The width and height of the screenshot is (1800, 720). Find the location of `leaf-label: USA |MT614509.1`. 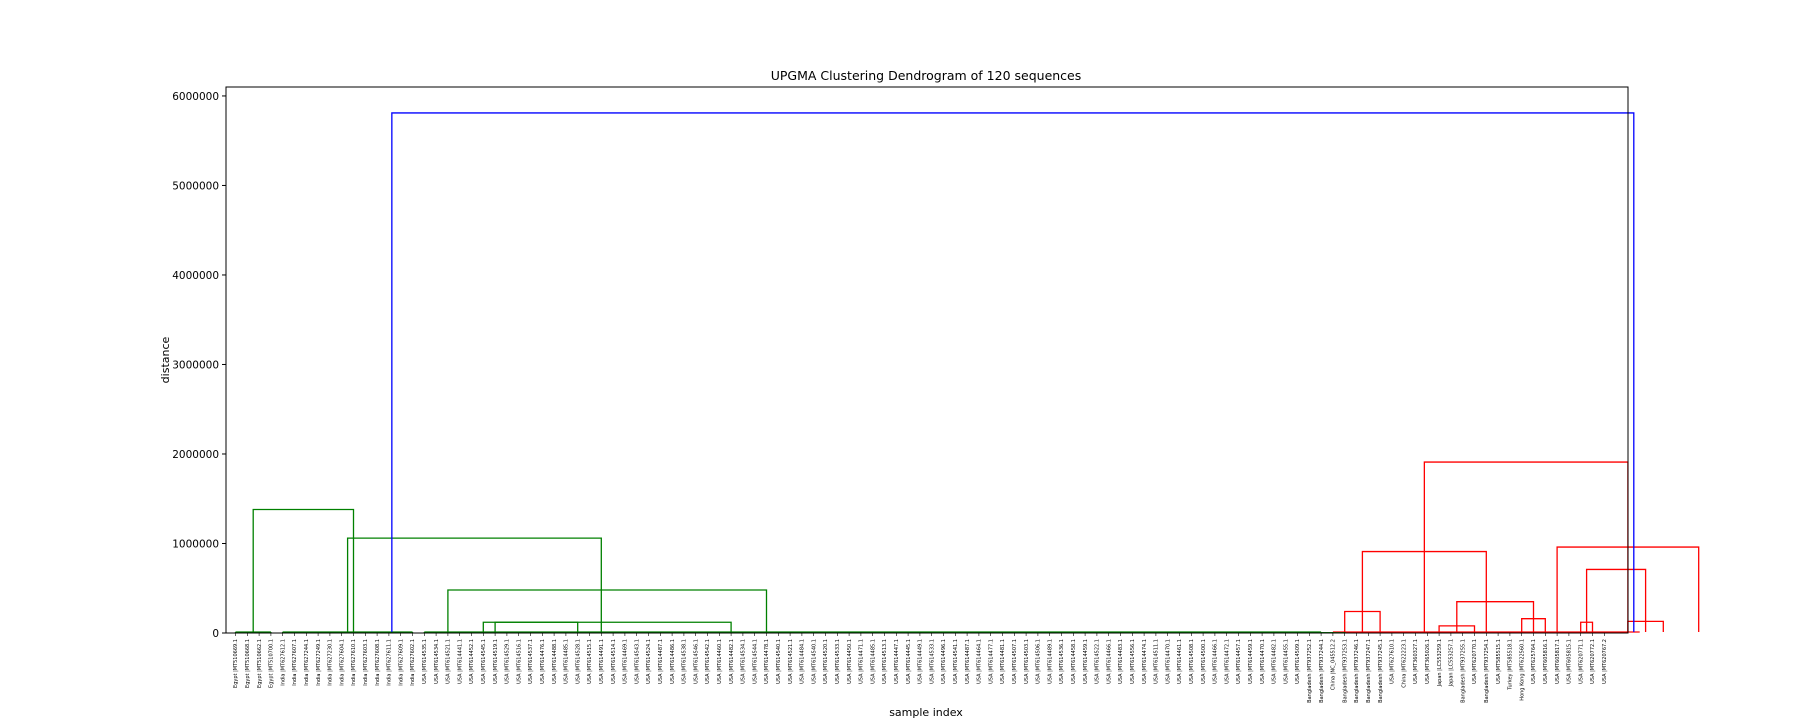

leaf-label: USA |MT614509.1 is located at coordinates (1298, 661).